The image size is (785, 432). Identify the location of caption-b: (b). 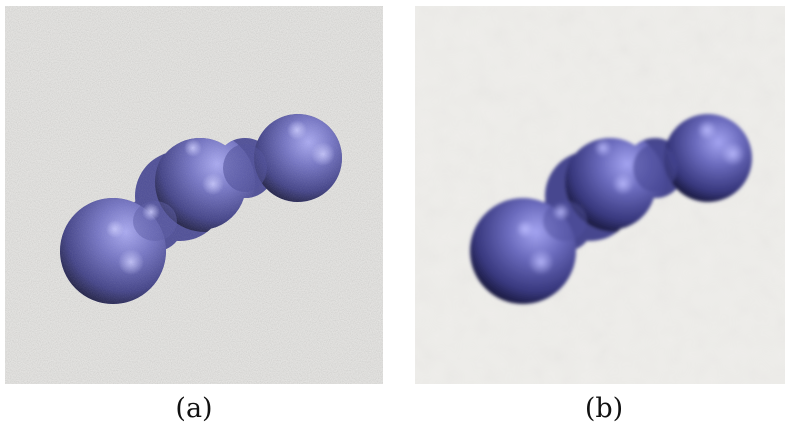
(604, 408).